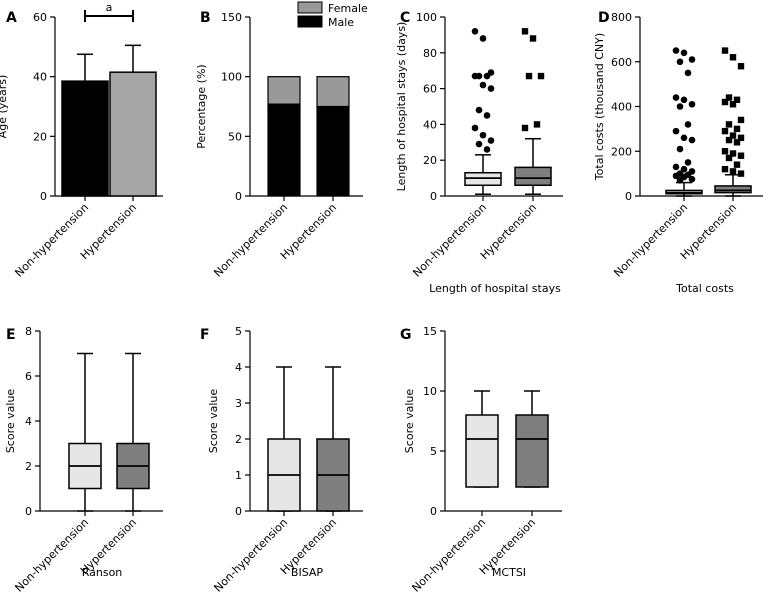 Image resolution: width=771 pixels, height=612 pixels. What do you see at coordinates (231, 17) in the screenshot?
I see `y-tick-label: 150` at bounding box center [231, 17].